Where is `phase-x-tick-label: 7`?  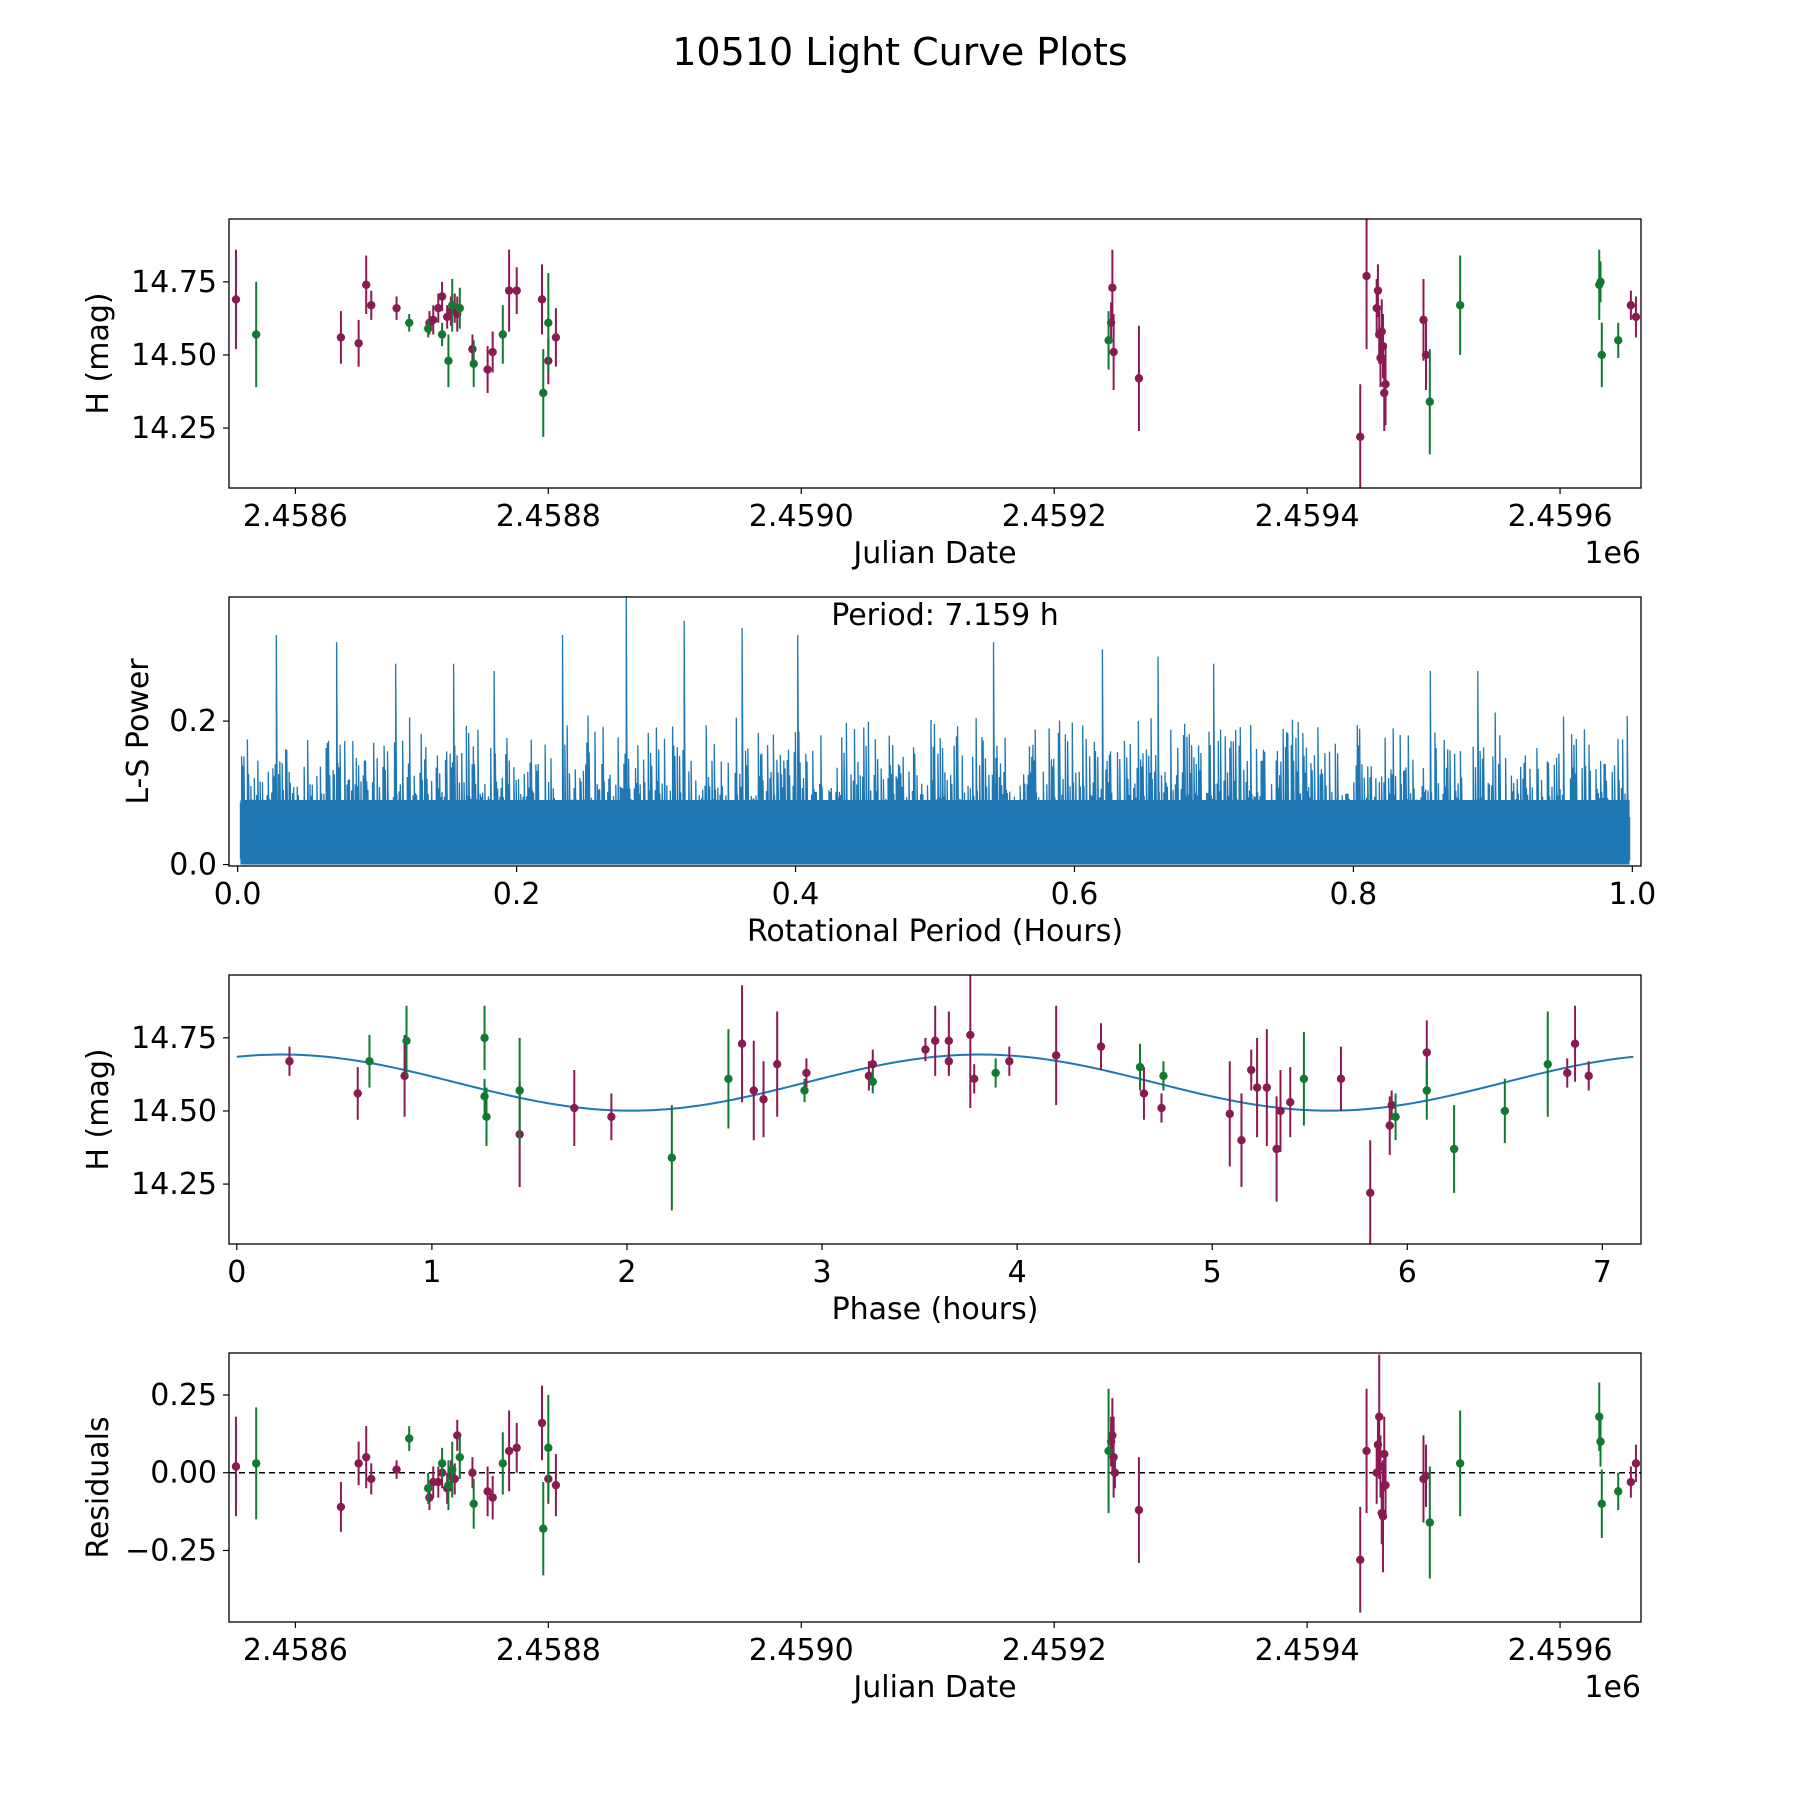 phase-x-tick-label: 7 is located at coordinates (1602, 1272).